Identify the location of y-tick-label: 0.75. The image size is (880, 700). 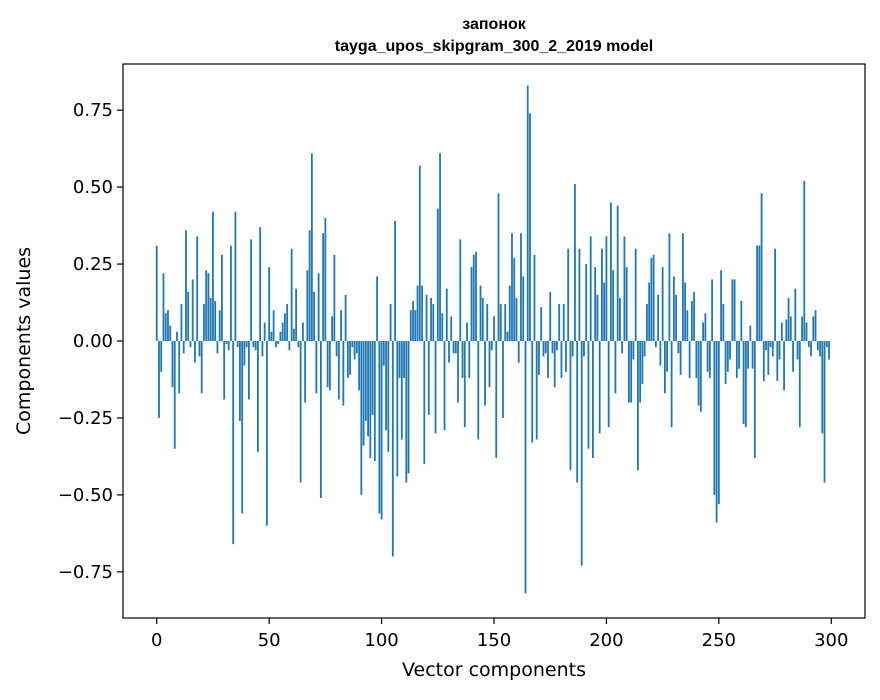
(93, 110).